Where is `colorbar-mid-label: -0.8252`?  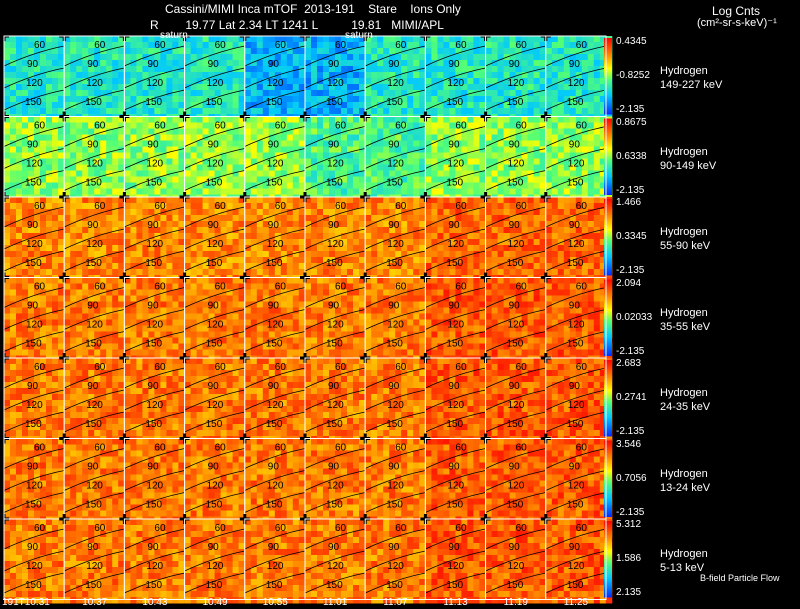 colorbar-mid-label: -0.8252 is located at coordinates (633, 75).